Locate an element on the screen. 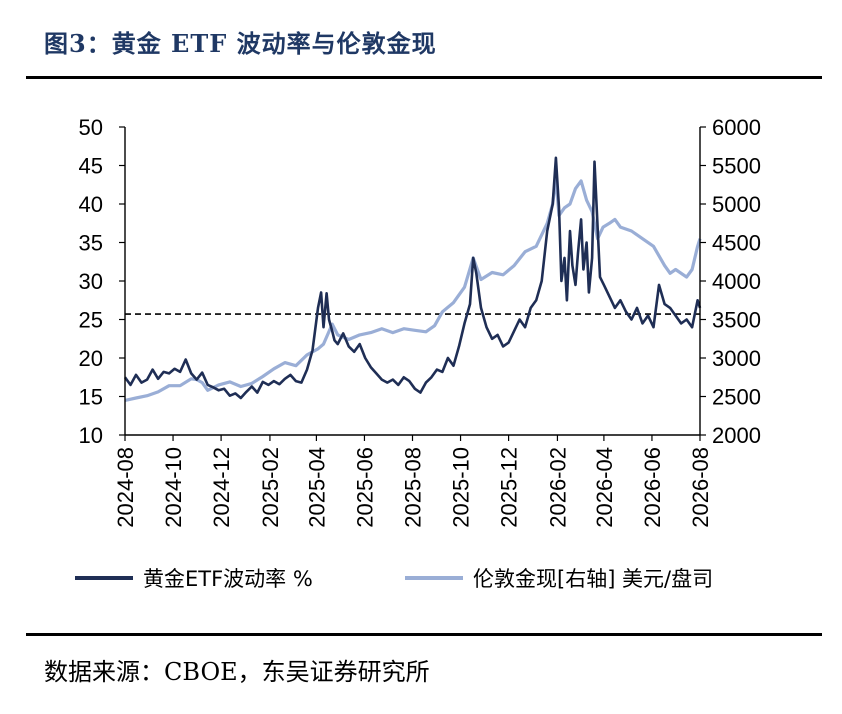  x-tick-label: 2024-12 is located at coordinates (221, 487).